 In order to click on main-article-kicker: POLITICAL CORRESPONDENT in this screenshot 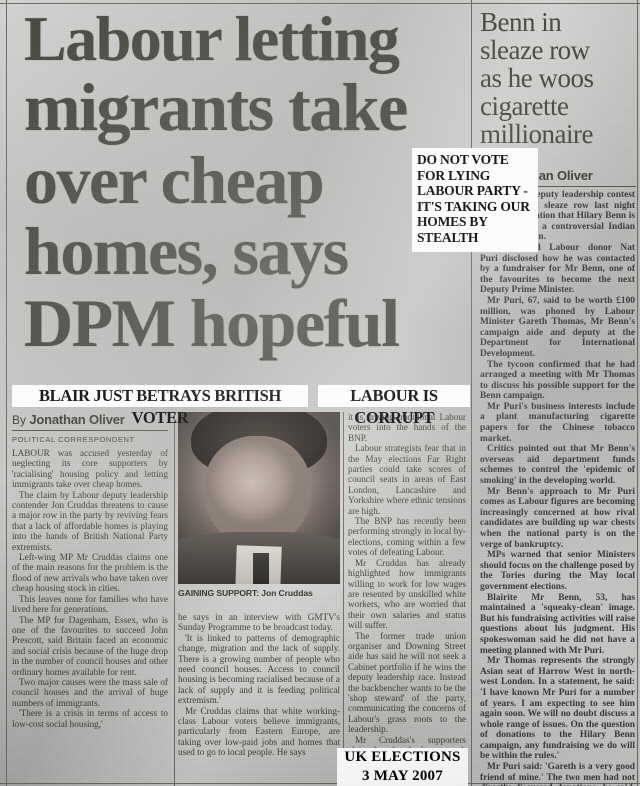, I will do `click(73, 439)`.